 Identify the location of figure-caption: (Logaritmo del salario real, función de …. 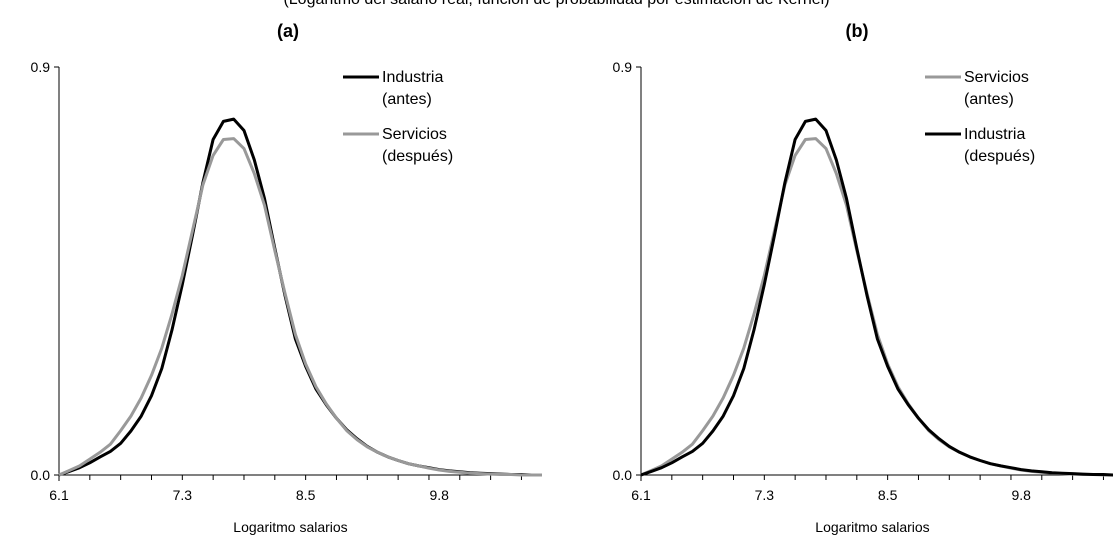
(556, 4).